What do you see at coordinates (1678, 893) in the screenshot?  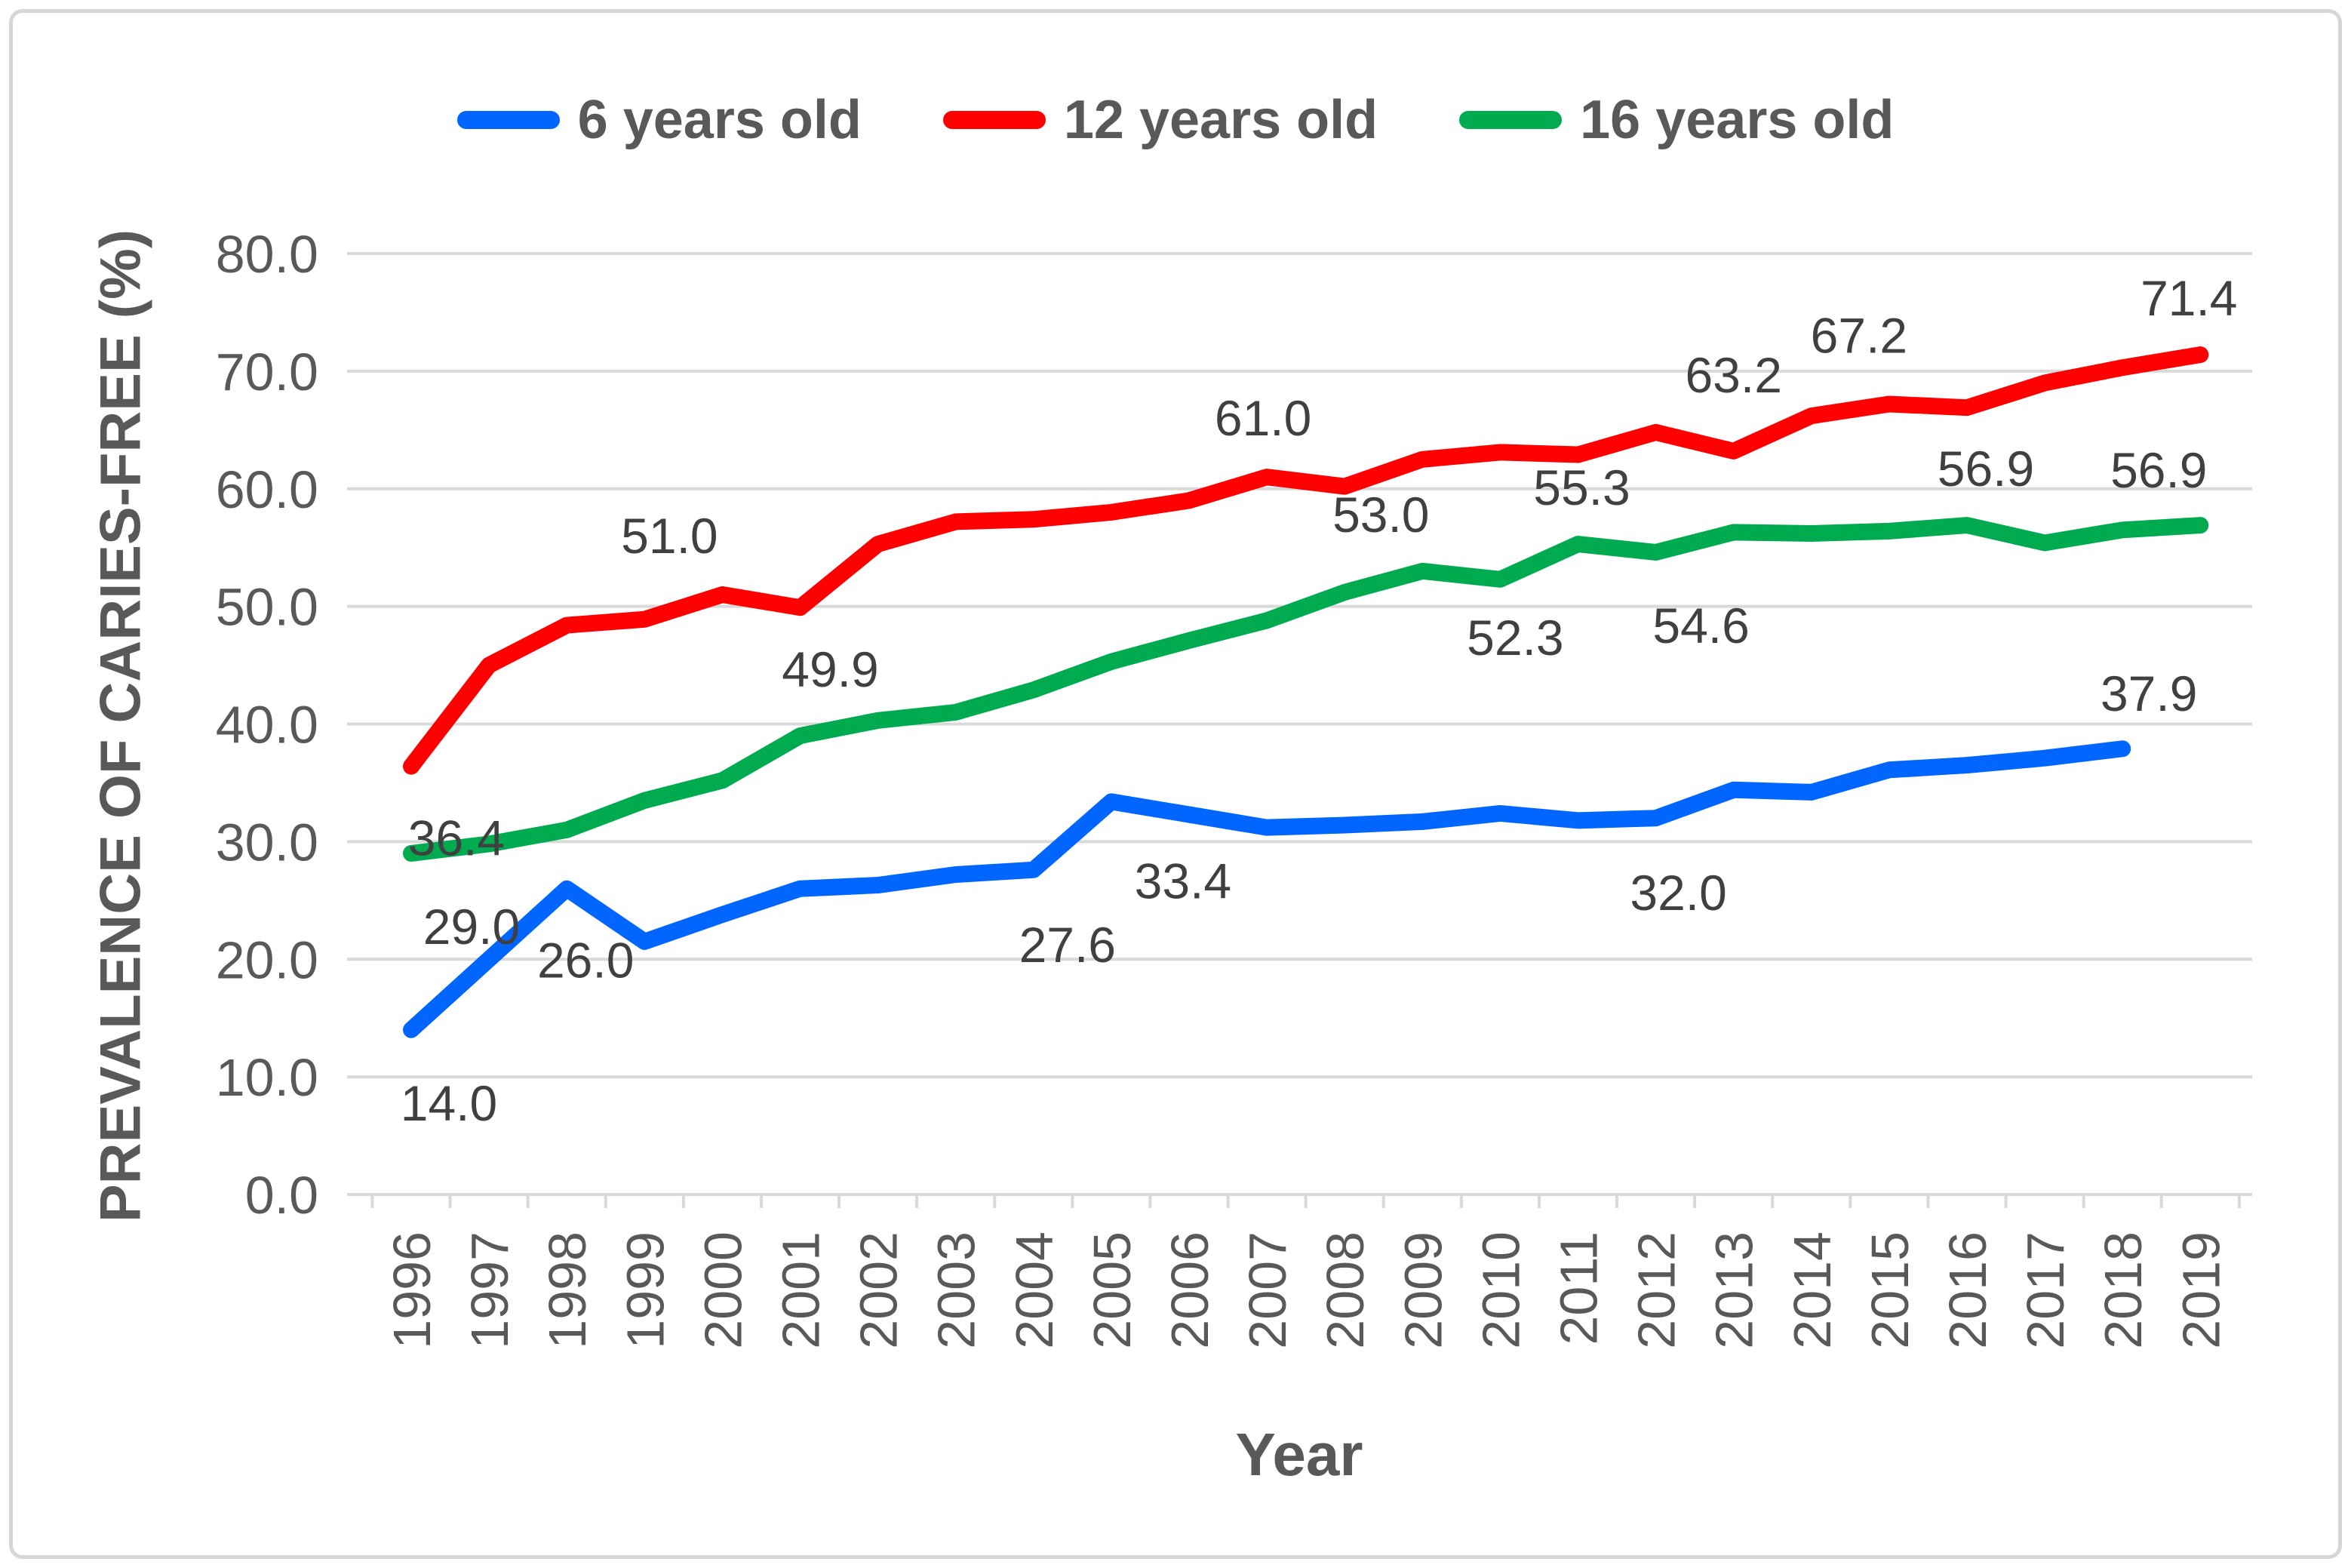 I see `data-label: 32.0` at bounding box center [1678, 893].